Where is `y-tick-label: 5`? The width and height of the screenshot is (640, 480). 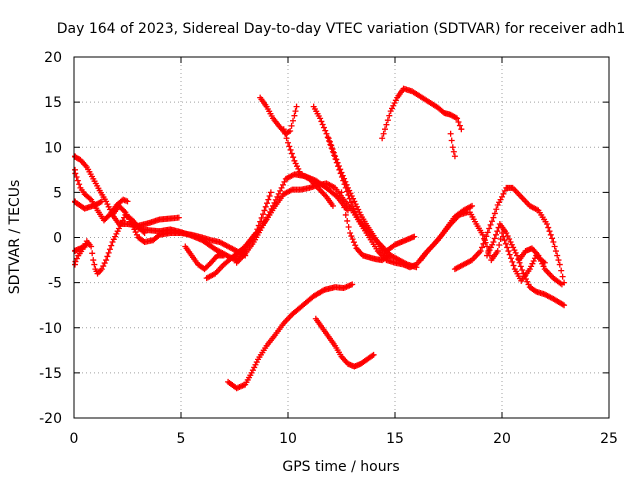 y-tick-label: 5 is located at coordinates (57, 193).